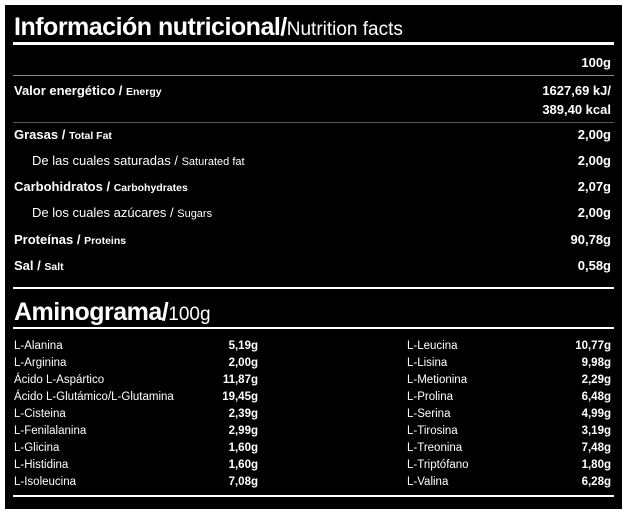  I want to click on label: Proteínas /, so click(49, 239).